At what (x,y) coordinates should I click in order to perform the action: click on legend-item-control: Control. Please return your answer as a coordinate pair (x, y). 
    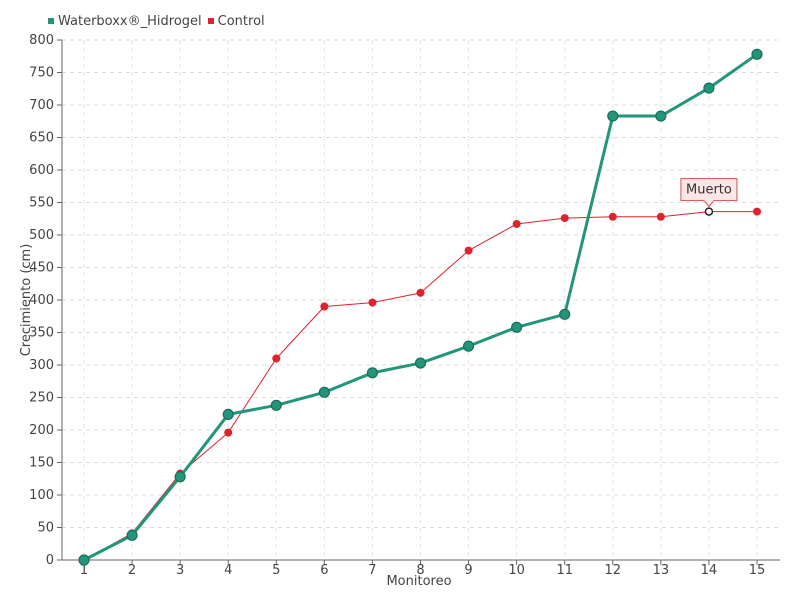
    Looking at the image, I should click on (236, 21).